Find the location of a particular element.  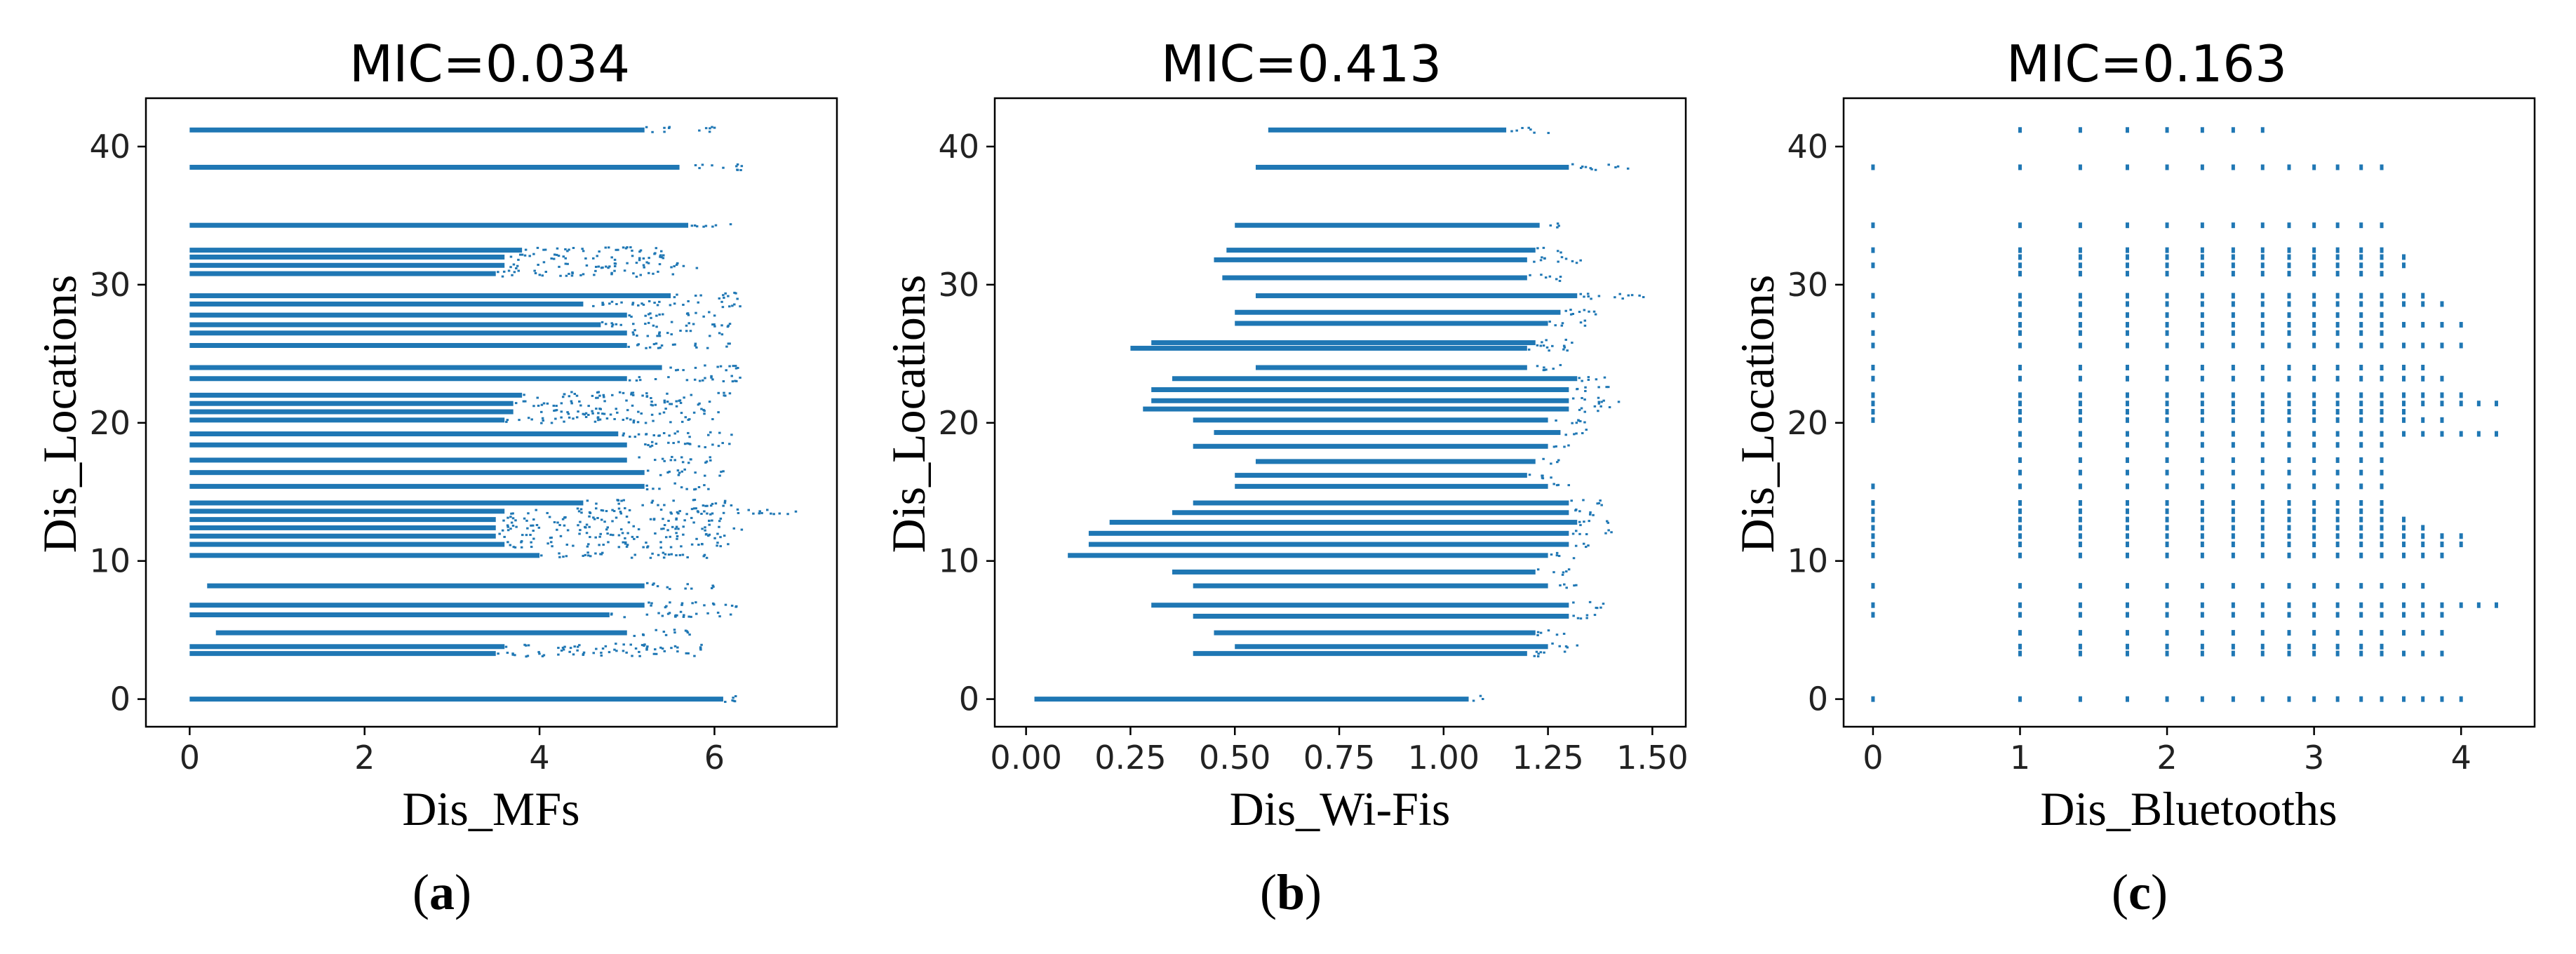

y-tick-label: 20 is located at coordinates (110, 423).